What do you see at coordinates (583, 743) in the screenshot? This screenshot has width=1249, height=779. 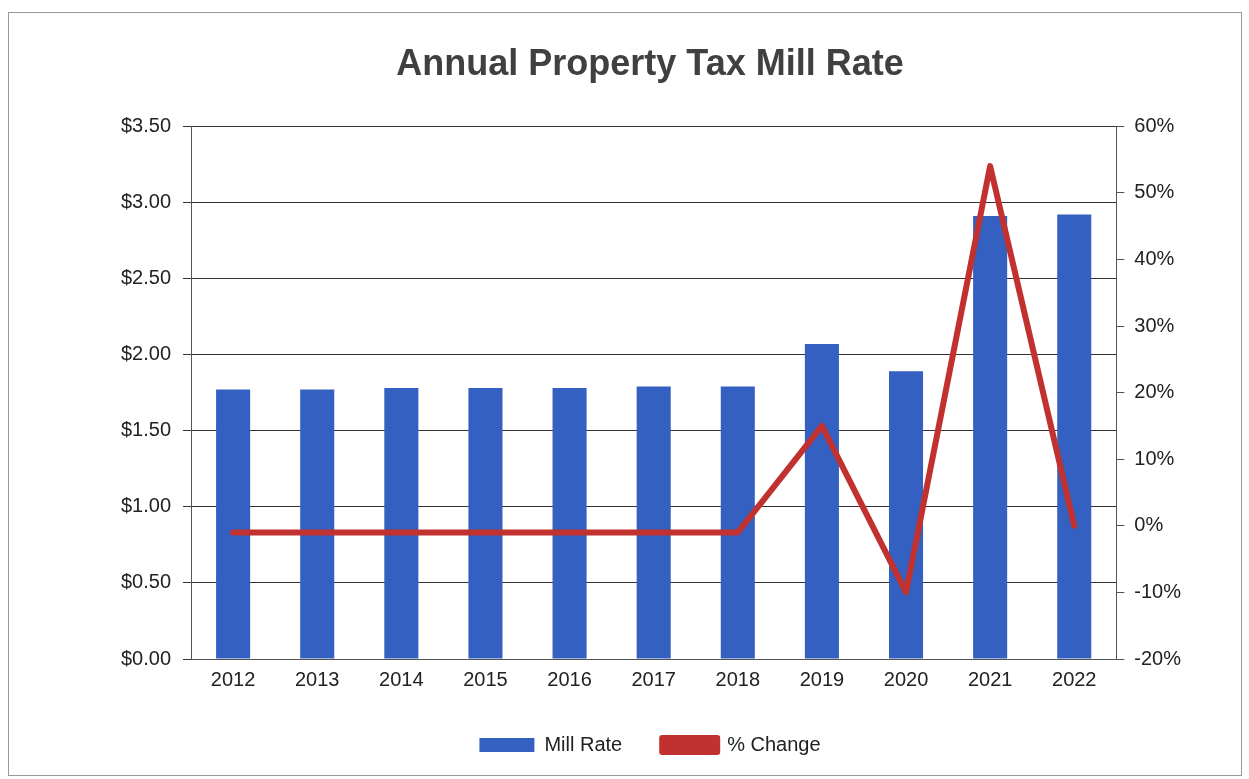 I see `legend-label: Mill Rate` at bounding box center [583, 743].